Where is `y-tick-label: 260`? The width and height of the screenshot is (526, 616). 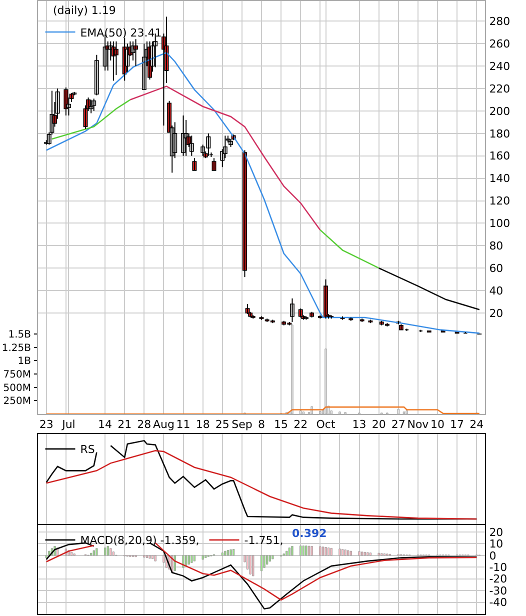
y-tick-label: 260 is located at coordinates (499, 44).